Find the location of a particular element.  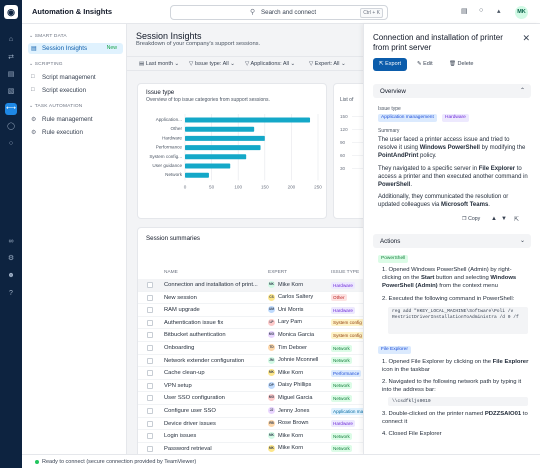

session-name: RAM upgrade is located at coordinates (182, 310).